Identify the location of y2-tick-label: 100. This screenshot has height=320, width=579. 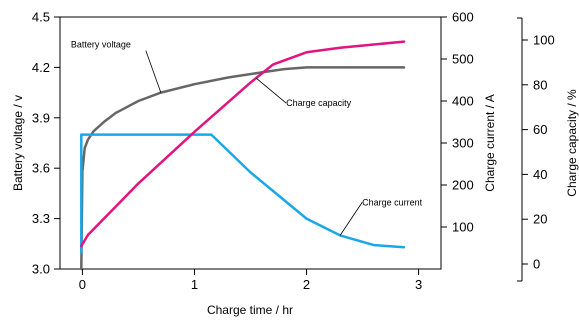
(463, 227).